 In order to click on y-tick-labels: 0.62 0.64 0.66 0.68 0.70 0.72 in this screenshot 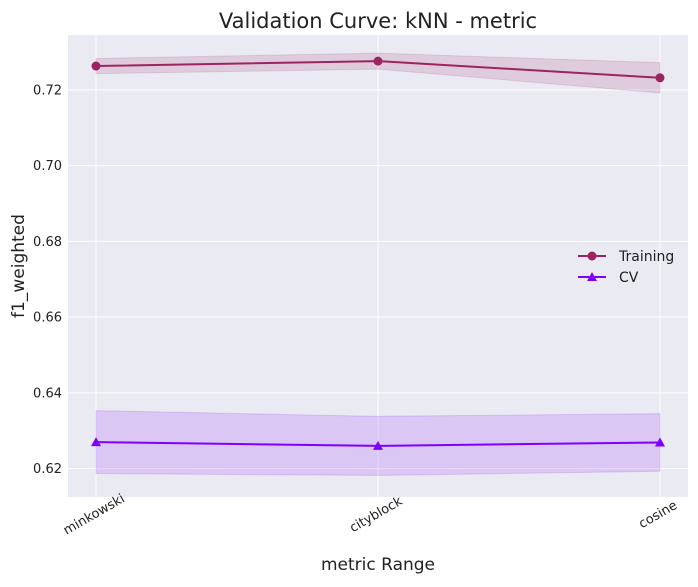, I will do `click(47, 280)`.